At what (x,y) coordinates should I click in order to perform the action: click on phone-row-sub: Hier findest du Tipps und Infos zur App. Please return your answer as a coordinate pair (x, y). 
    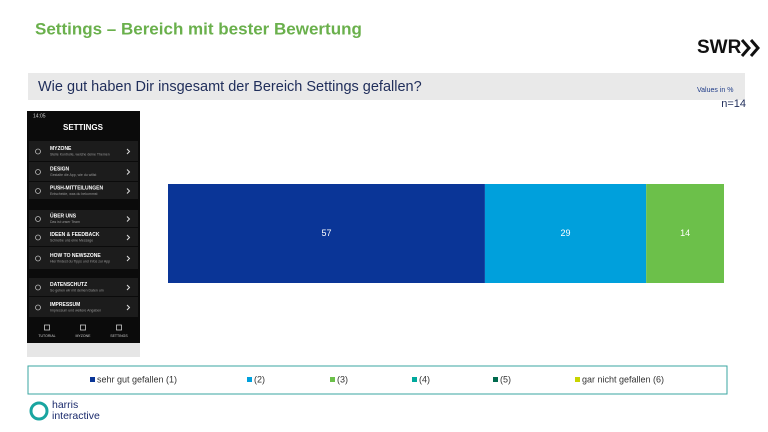
    Looking at the image, I should click on (80, 261).